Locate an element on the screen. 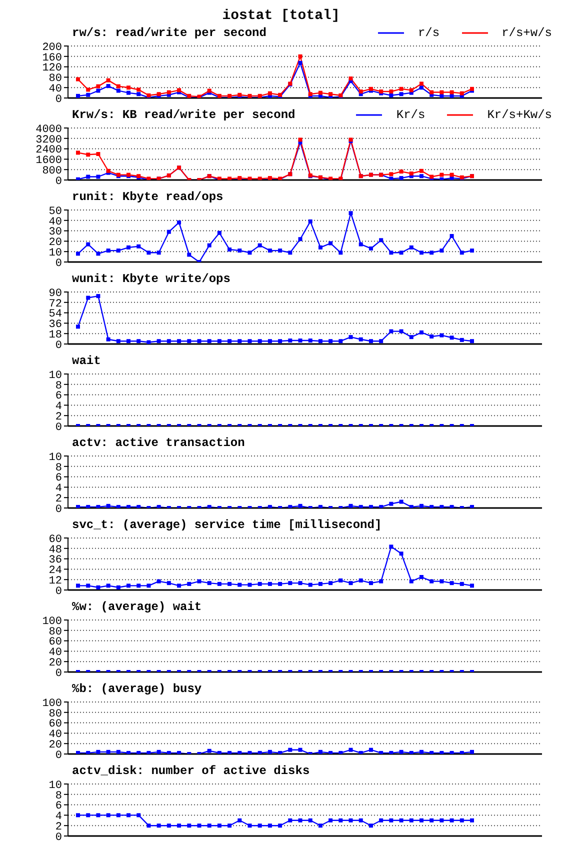 This screenshot has width=562, height=851. y-tick-label: 30 is located at coordinates (55, 232).